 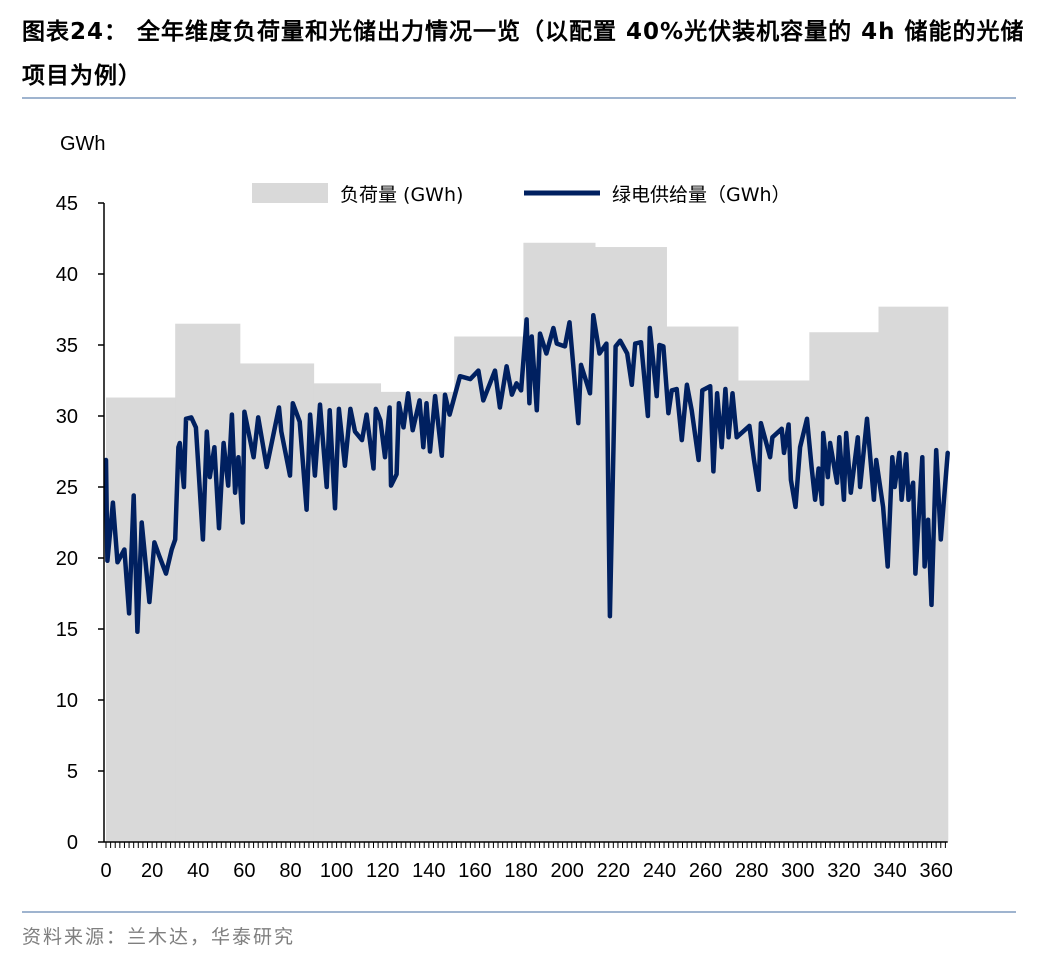 I want to click on y-tick-label: 35, so click(x=67, y=346).